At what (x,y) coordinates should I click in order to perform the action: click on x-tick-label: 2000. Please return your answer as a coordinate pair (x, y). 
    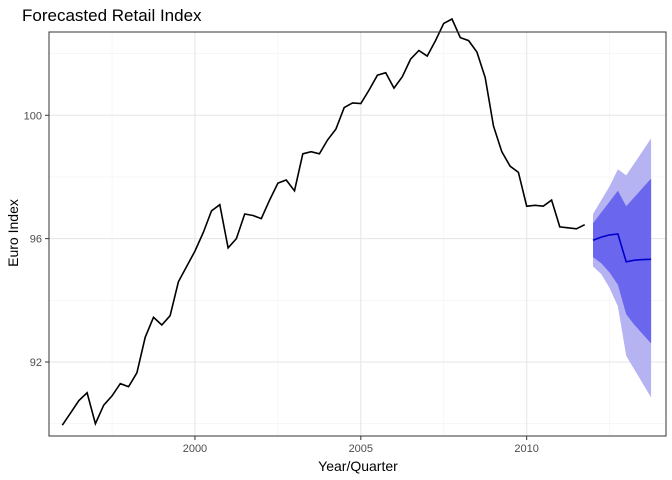
    Looking at the image, I should click on (195, 449).